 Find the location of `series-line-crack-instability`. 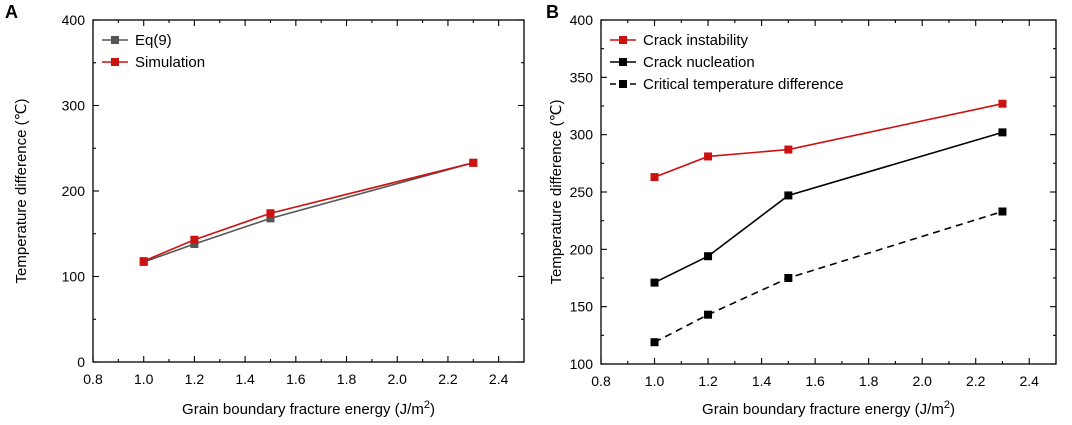

series-line-crack-instability is located at coordinates (828, 140).